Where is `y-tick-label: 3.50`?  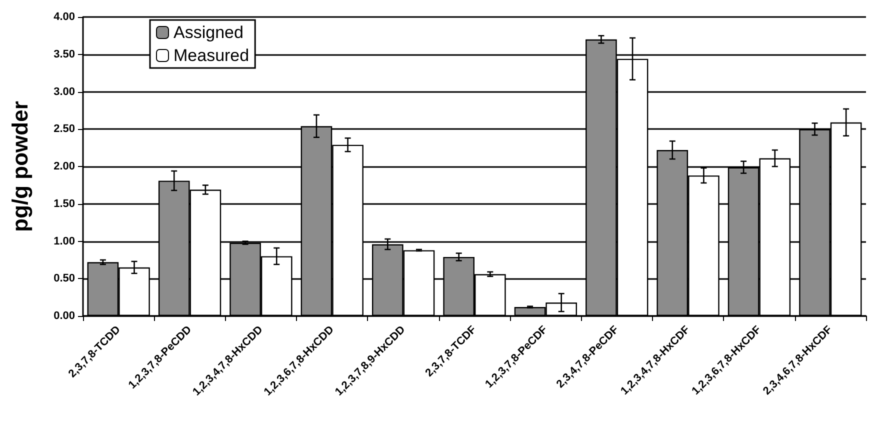
y-tick-label: 3.50 is located at coordinates (64, 54).